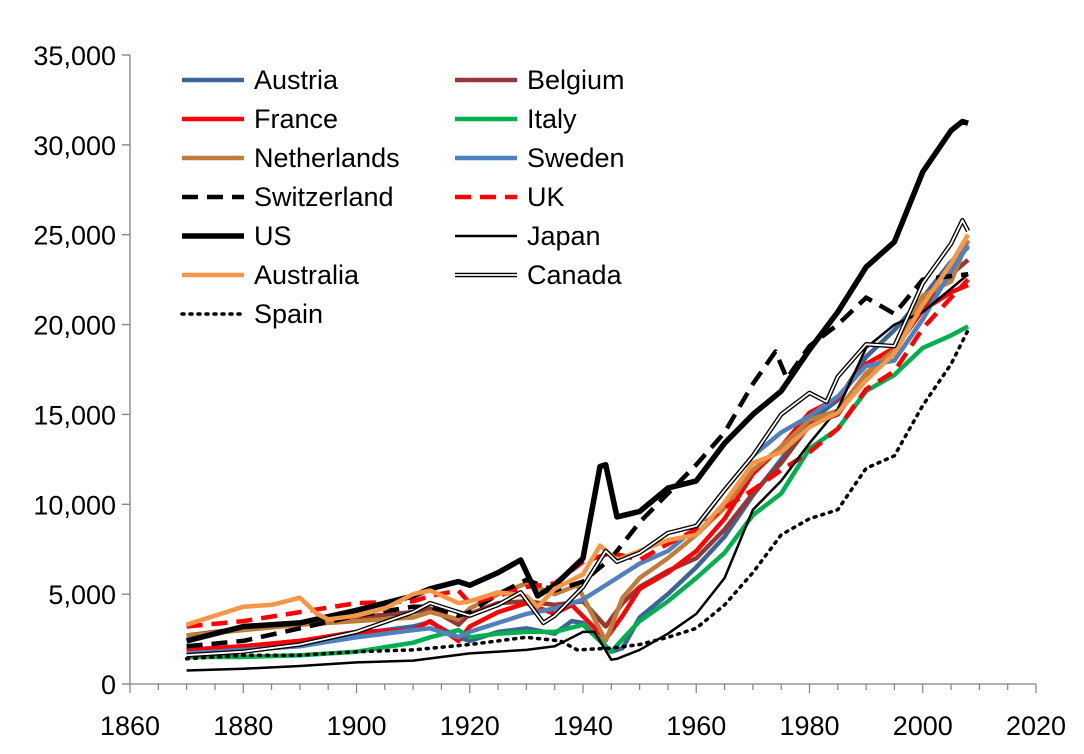 The height and width of the screenshot is (754, 1084). Describe the element at coordinates (108, 685) in the screenshot. I see `y-tick-label: 0` at that location.